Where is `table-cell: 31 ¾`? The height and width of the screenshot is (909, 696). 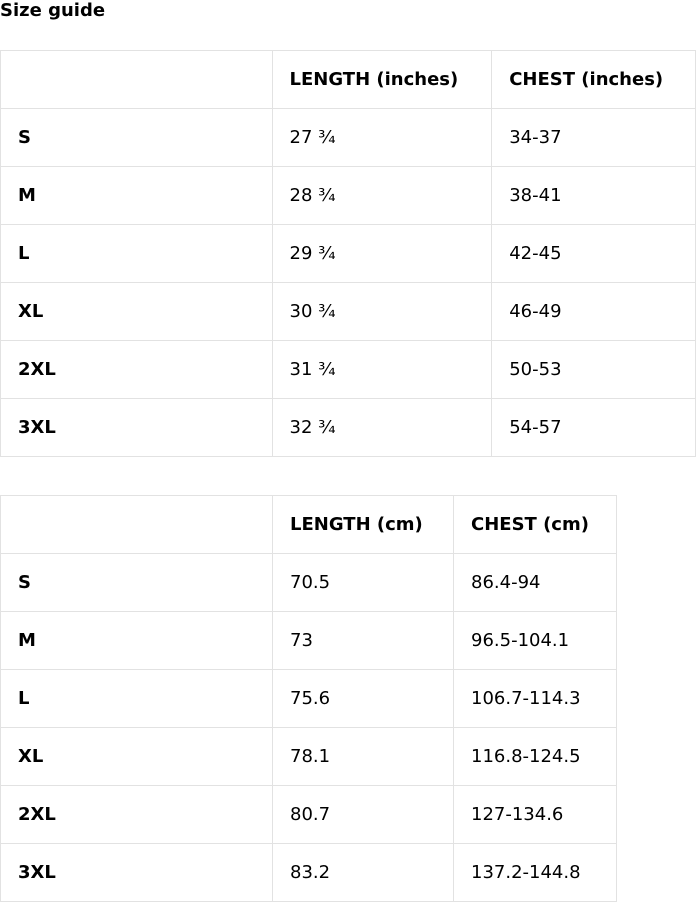
table-cell: 31 ¾ is located at coordinates (382, 369).